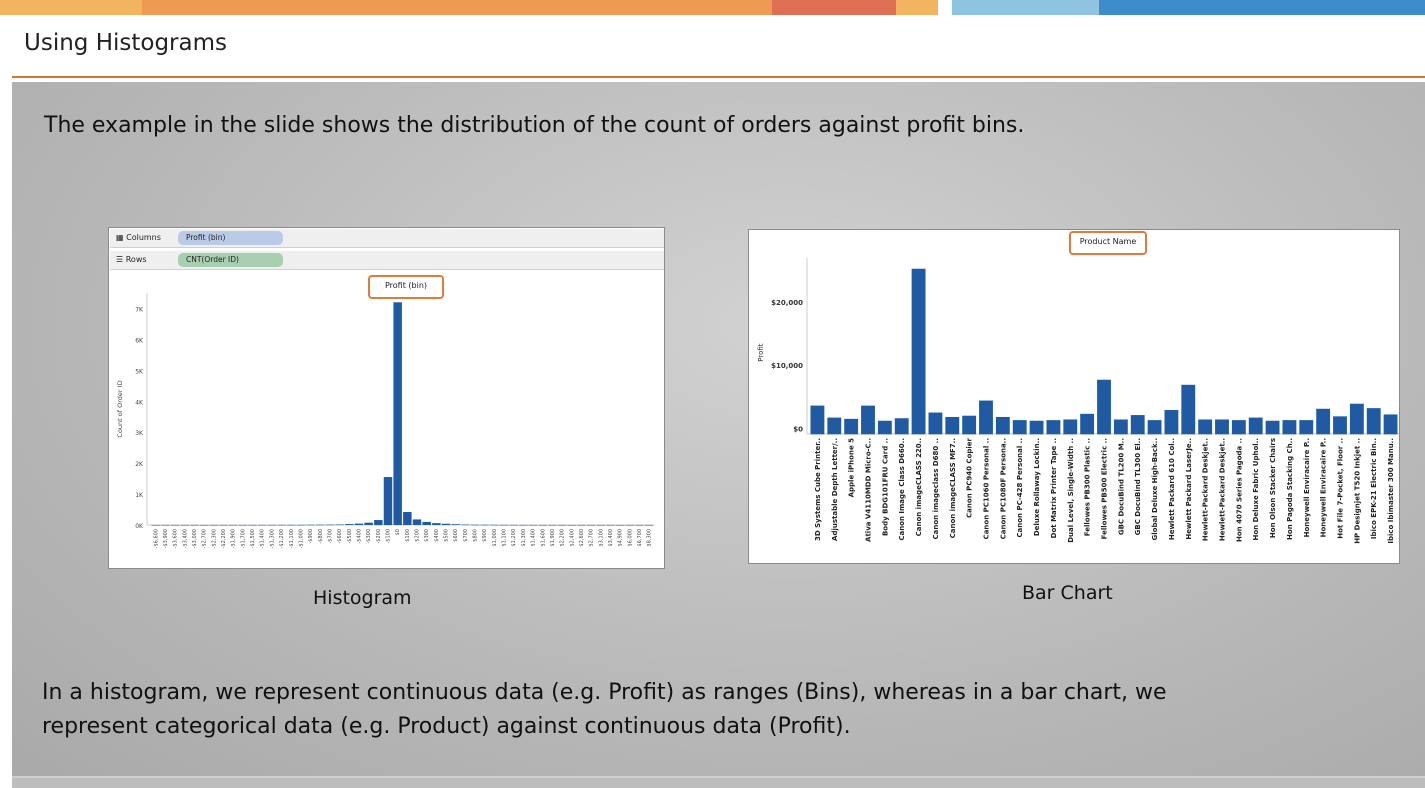  What do you see at coordinates (1037, 487) in the screenshot?
I see `bar-x-tick: Deluxe Rollaway Lockin..` at bounding box center [1037, 487].